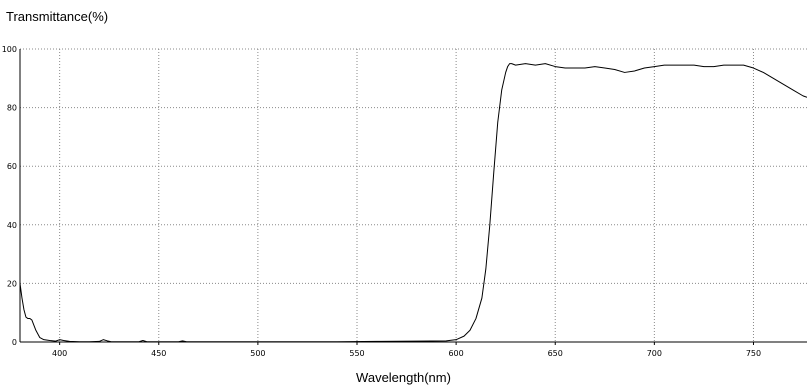 This screenshot has height=389, width=807. I want to click on x-tick-label: 400, so click(59, 353).